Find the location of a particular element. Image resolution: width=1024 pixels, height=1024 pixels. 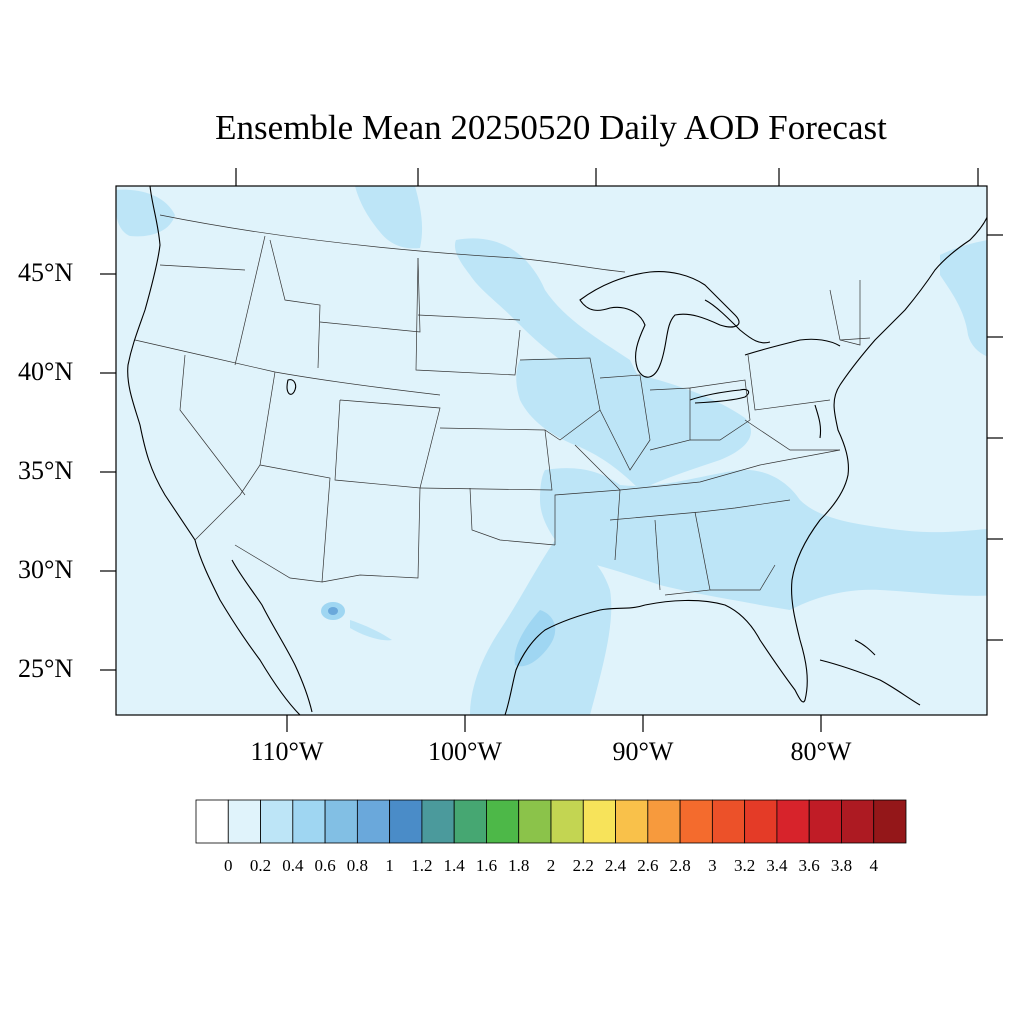

lon-label-90w: 90°W is located at coordinates (643, 751).